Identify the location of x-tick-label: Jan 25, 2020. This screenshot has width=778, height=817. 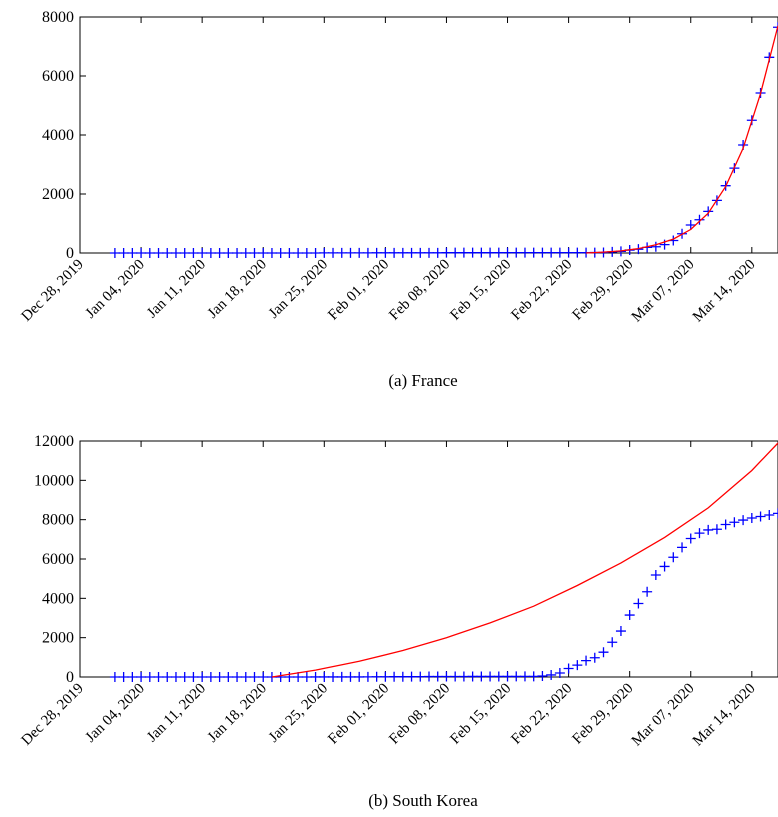
(298, 713).